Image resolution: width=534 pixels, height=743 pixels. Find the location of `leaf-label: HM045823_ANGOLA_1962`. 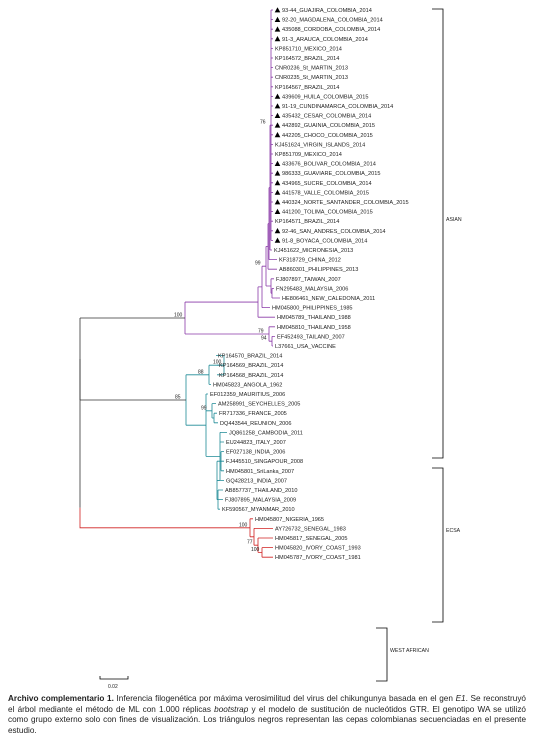

leaf-label: HM045823_ANGOLA_1962 is located at coordinates (247, 385).